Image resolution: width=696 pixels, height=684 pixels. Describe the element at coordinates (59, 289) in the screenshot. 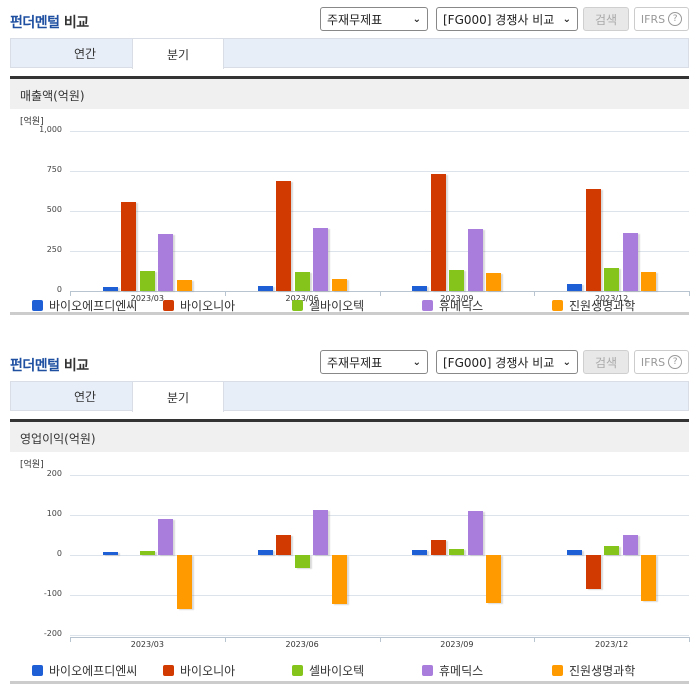

I see `y-tick-label: 0` at that location.